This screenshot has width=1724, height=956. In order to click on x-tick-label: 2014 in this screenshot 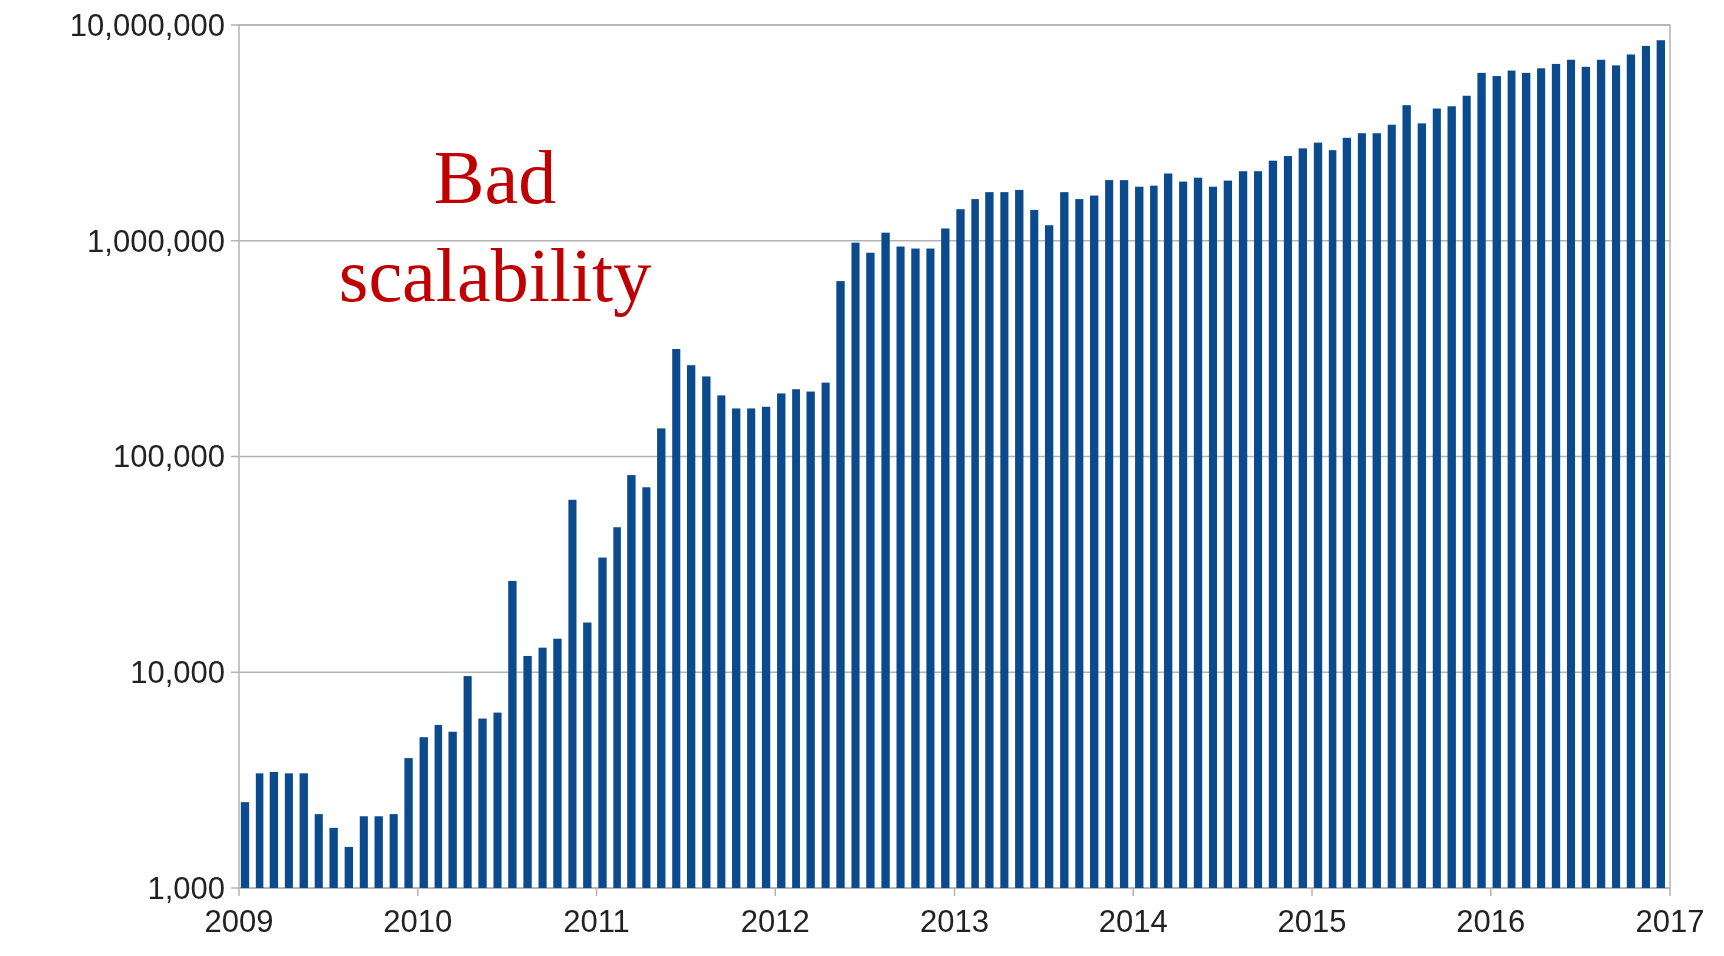, I will do `click(1133, 921)`.